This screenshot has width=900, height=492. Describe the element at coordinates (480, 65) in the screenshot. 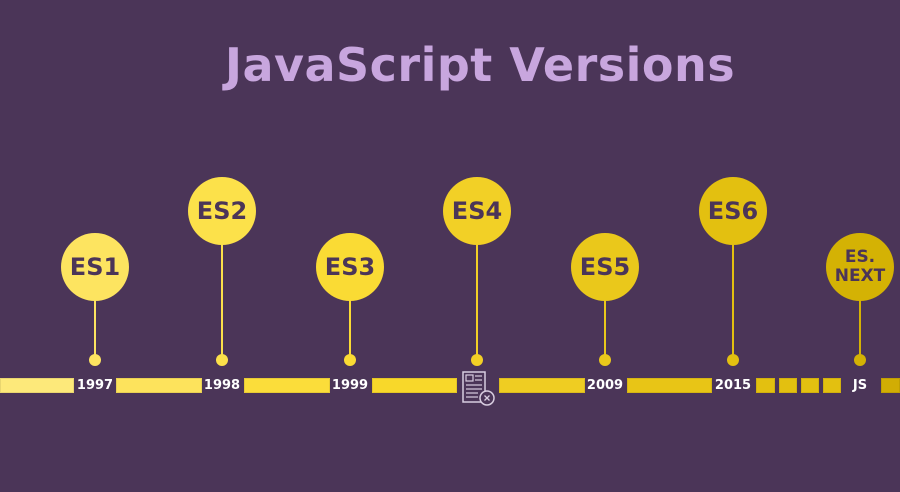

I see `page-title: JavaScript Versions` at that location.